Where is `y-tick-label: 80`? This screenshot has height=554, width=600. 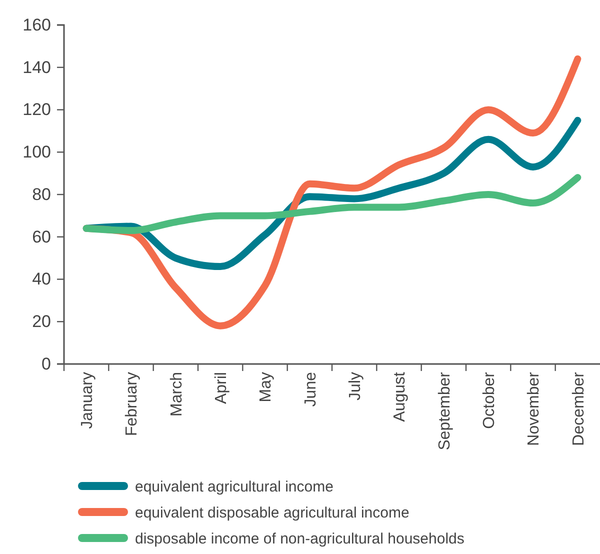
y-tick-label: 80 is located at coordinates (41, 194).